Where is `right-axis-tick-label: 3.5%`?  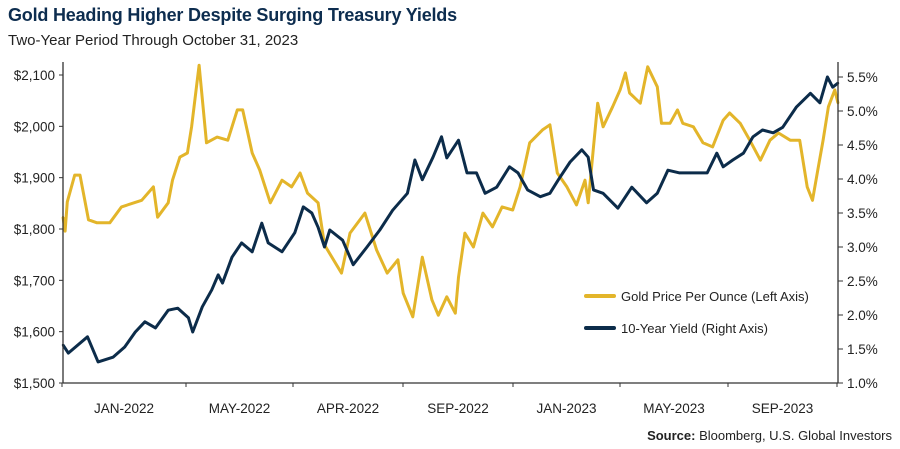
right-axis-tick-label: 3.5% is located at coordinates (862, 213).